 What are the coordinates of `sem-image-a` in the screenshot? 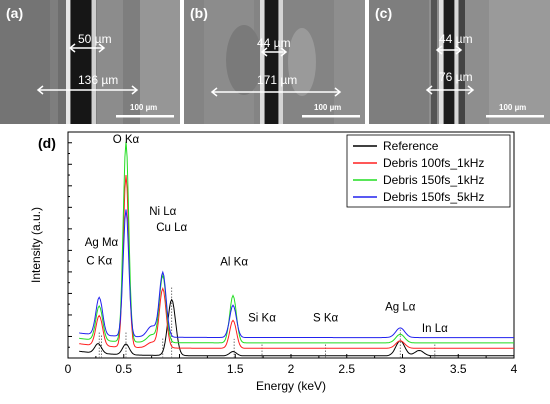 It's located at (90, 62).